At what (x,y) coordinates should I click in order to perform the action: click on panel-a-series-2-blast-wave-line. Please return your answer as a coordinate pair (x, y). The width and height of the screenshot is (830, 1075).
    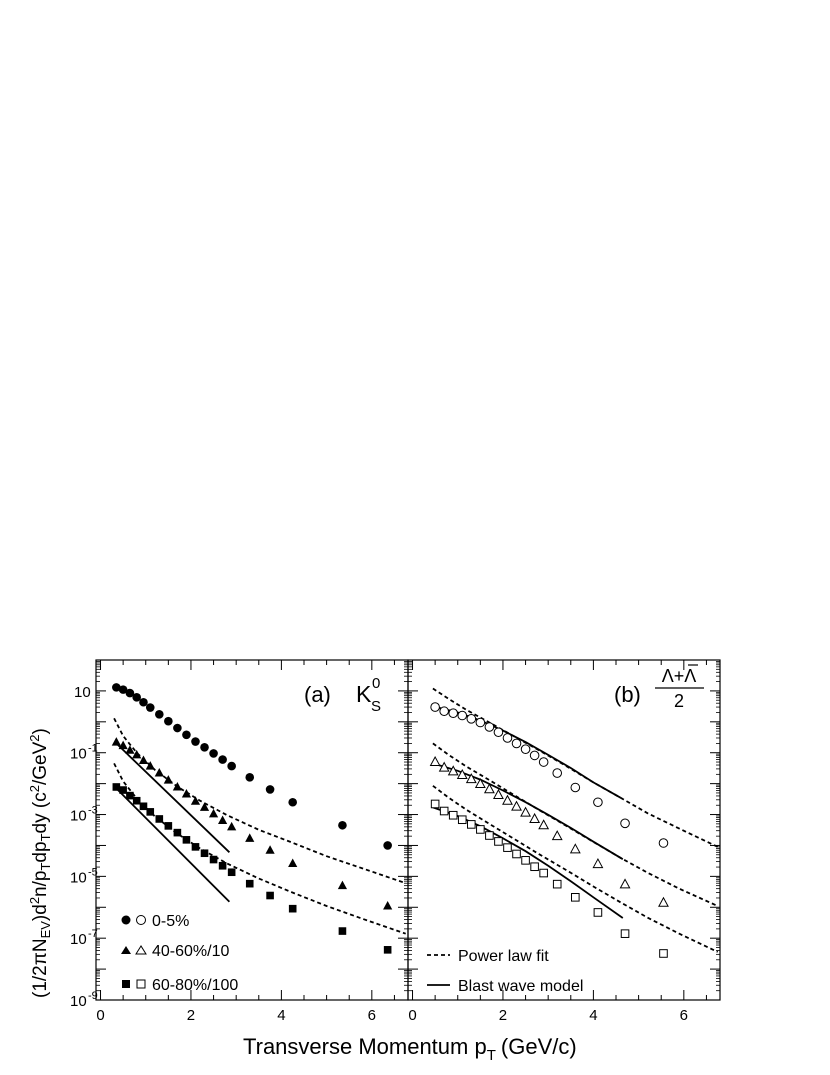
    Looking at the image, I should click on (173, 845).